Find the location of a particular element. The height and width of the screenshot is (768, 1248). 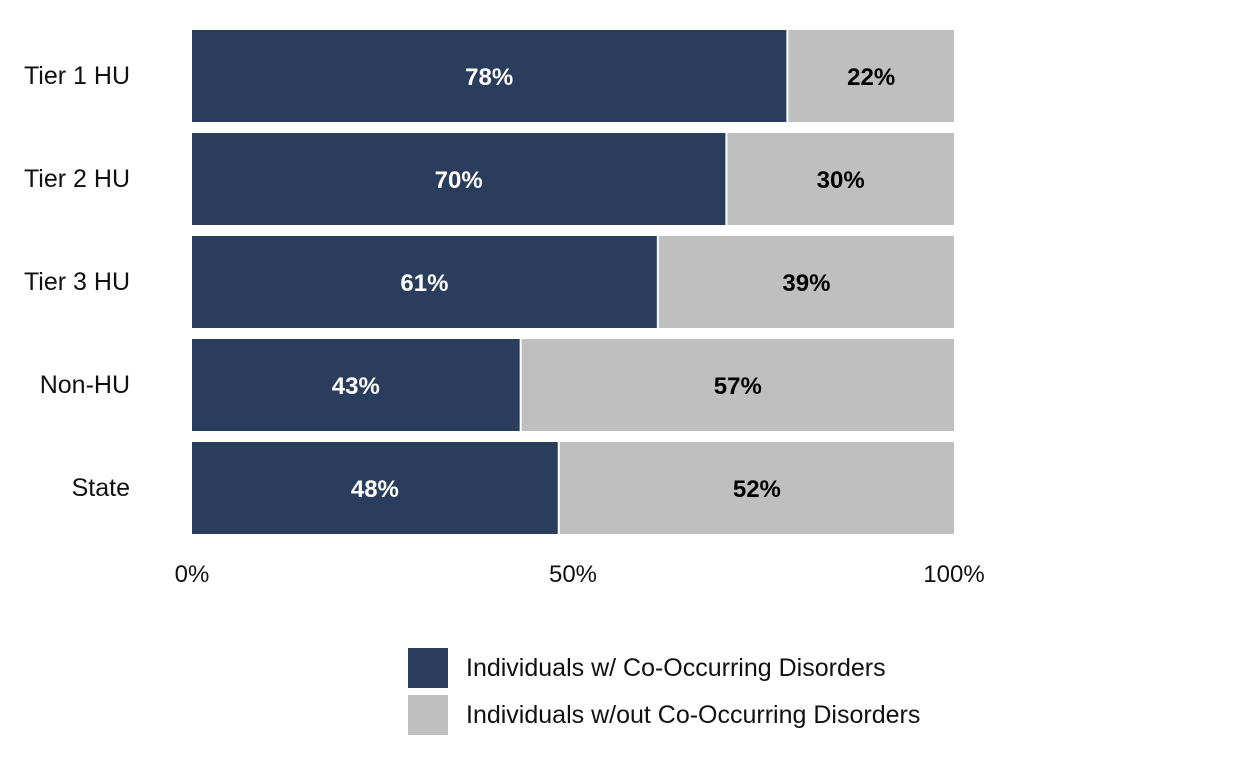

data-label-tier-2-hu-series-1: 30% is located at coordinates (841, 180).